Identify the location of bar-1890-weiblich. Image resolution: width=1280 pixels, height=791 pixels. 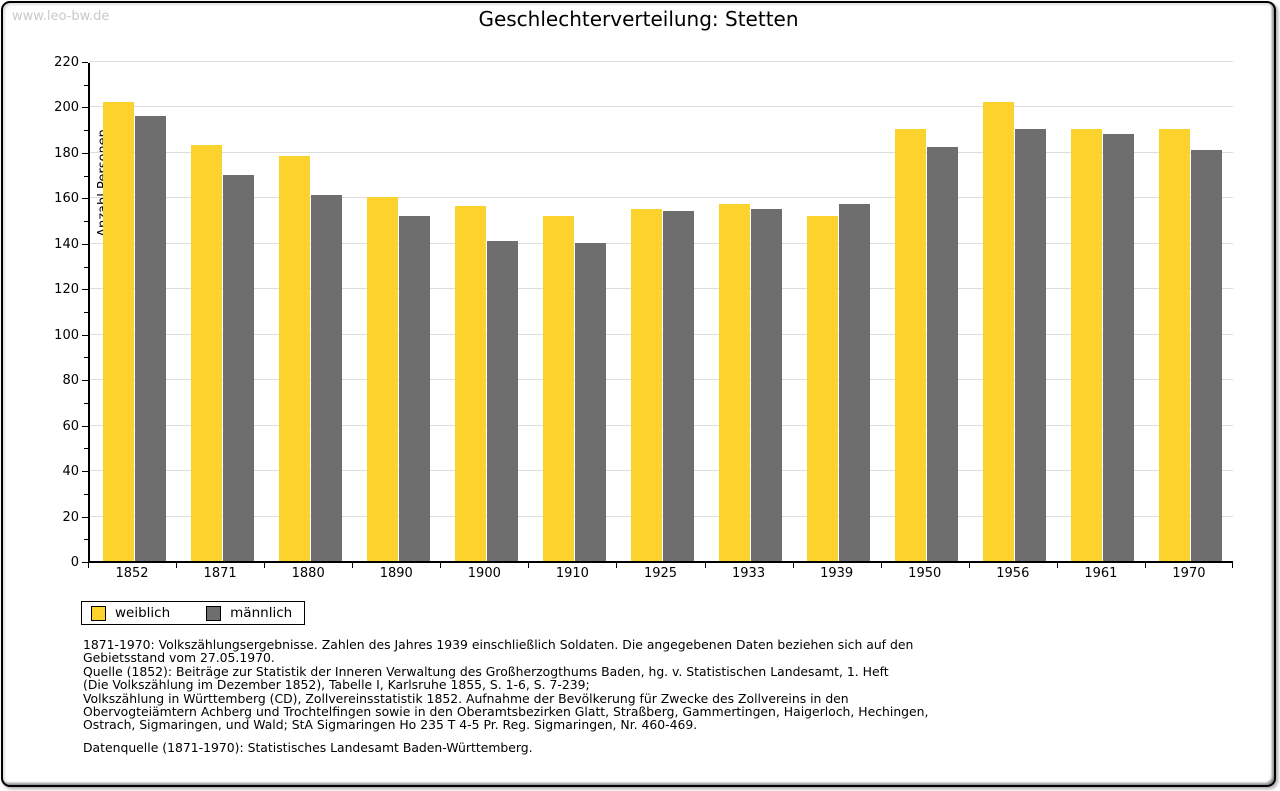
(382, 379).